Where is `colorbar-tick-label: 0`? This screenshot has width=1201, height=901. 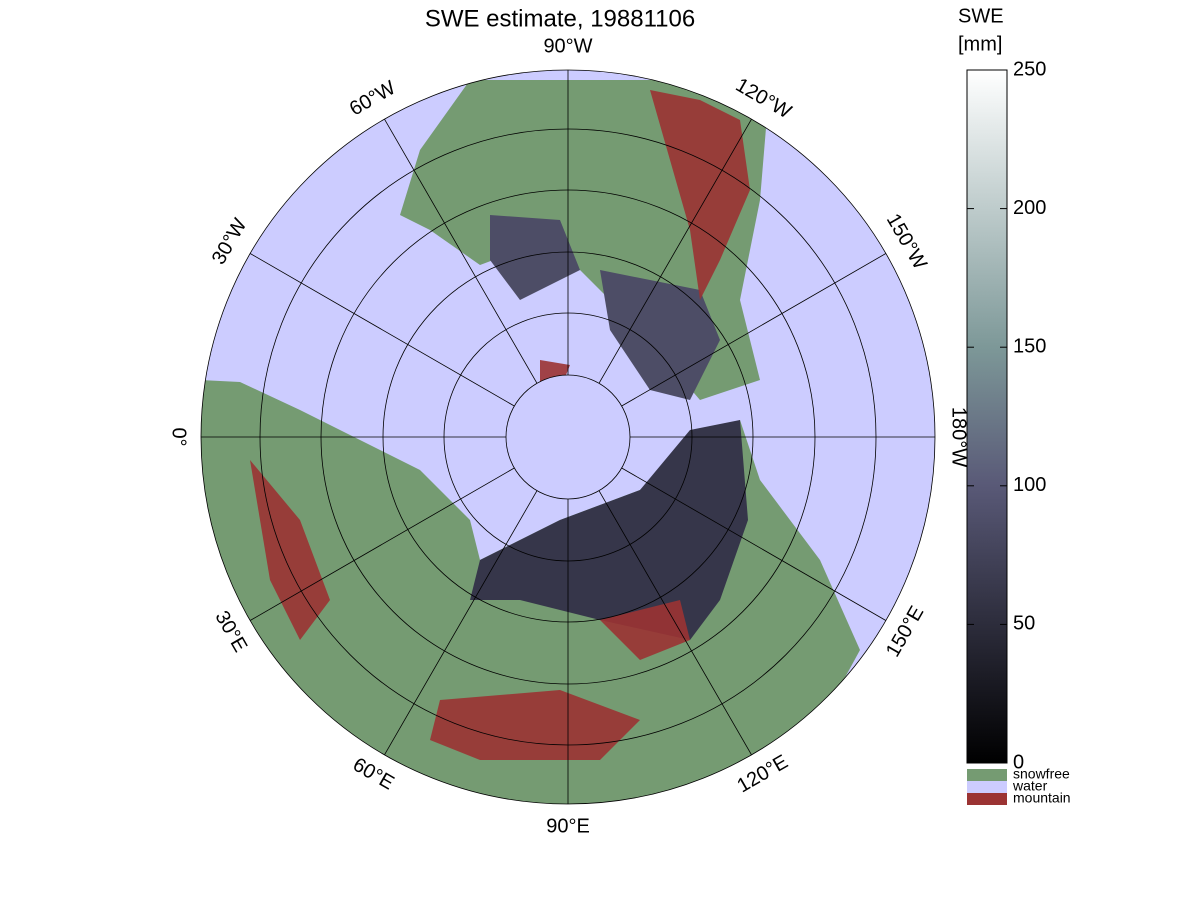
colorbar-tick-label: 0 is located at coordinates (1018, 762).